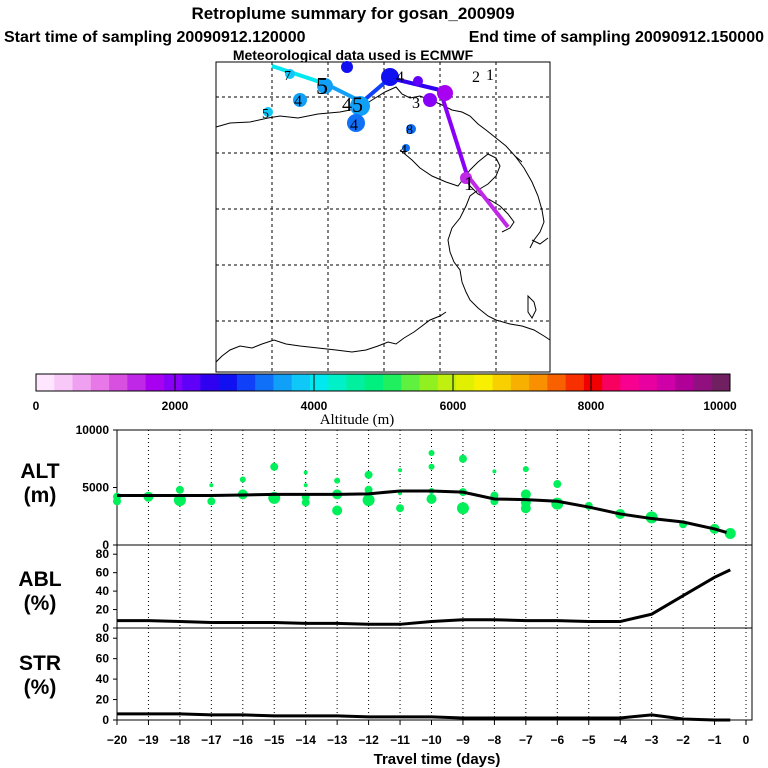 Image resolution: width=768 pixels, height=768 pixels. What do you see at coordinates (557, 740) in the screenshot?
I see `x-tick-label: −6` at bounding box center [557, 740].